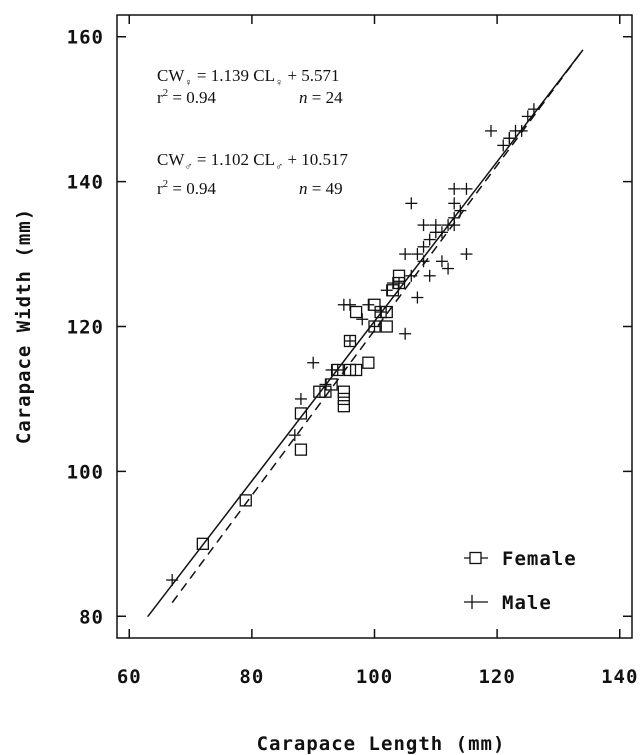 This screenshot has width=642, height=755. What do you see at coordinates (251, 677) in the screenshot?
I see `x-tick-label-80: 80` at bounding box center [251, 677].